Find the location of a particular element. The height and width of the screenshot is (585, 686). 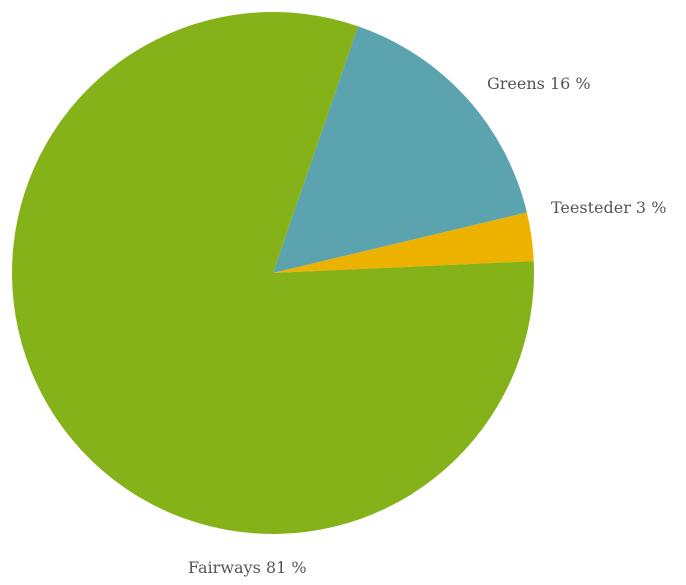

slice-label-greens: Greens 16 % is located at coordinates (539, 83).